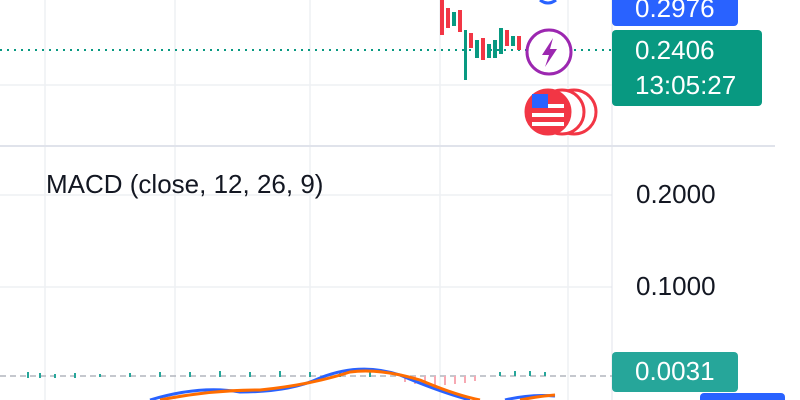 Image resolution: width=800 pixels, height=400 pixels. I want to click on high-price: 0.2976, so click(675, 11).